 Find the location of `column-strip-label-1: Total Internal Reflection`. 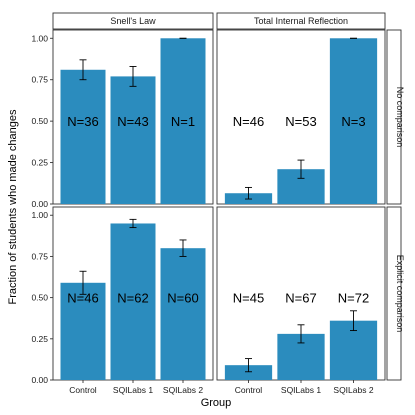

column-strip-label-1: Total Internal Reflection is located at coordinates (301, 21).